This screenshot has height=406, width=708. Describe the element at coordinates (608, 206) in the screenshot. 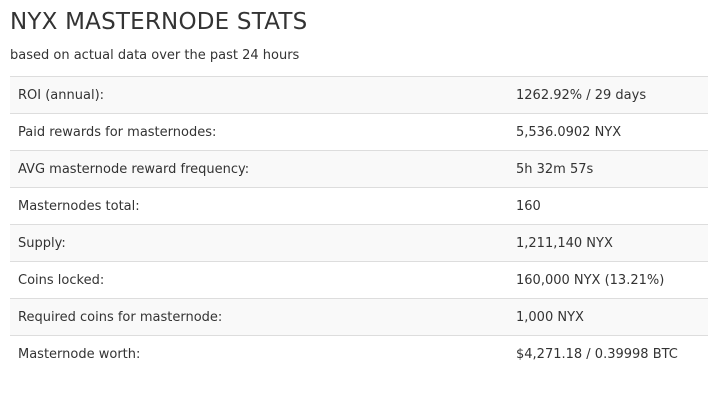

I see `row-value: 160` at that location.